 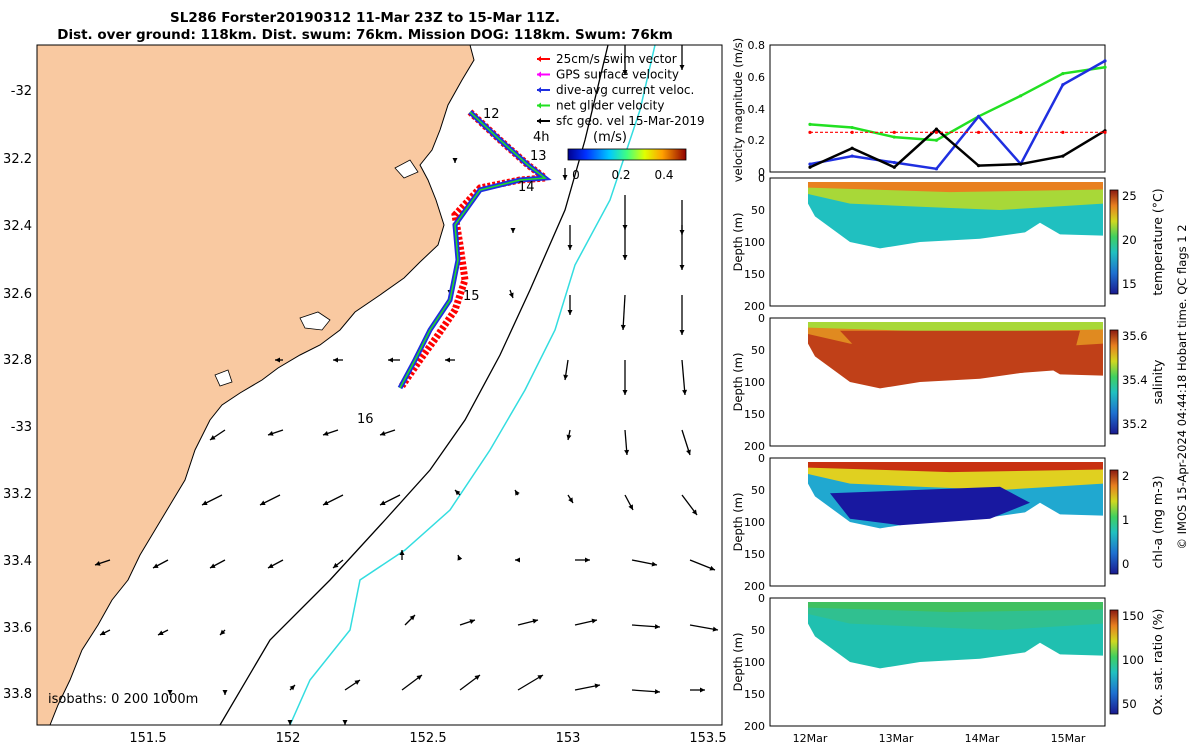 What do you see at coordinates (476, 249) in the screenshot?
I see `glider-track` at bounding box center [476, 249].